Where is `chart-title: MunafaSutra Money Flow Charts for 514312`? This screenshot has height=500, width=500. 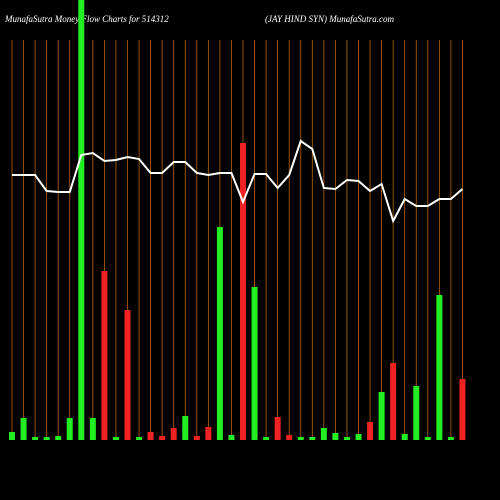
chart-title: MunafaSutra Money Flow Charts for 514312 is located at coordinates (86, 19).